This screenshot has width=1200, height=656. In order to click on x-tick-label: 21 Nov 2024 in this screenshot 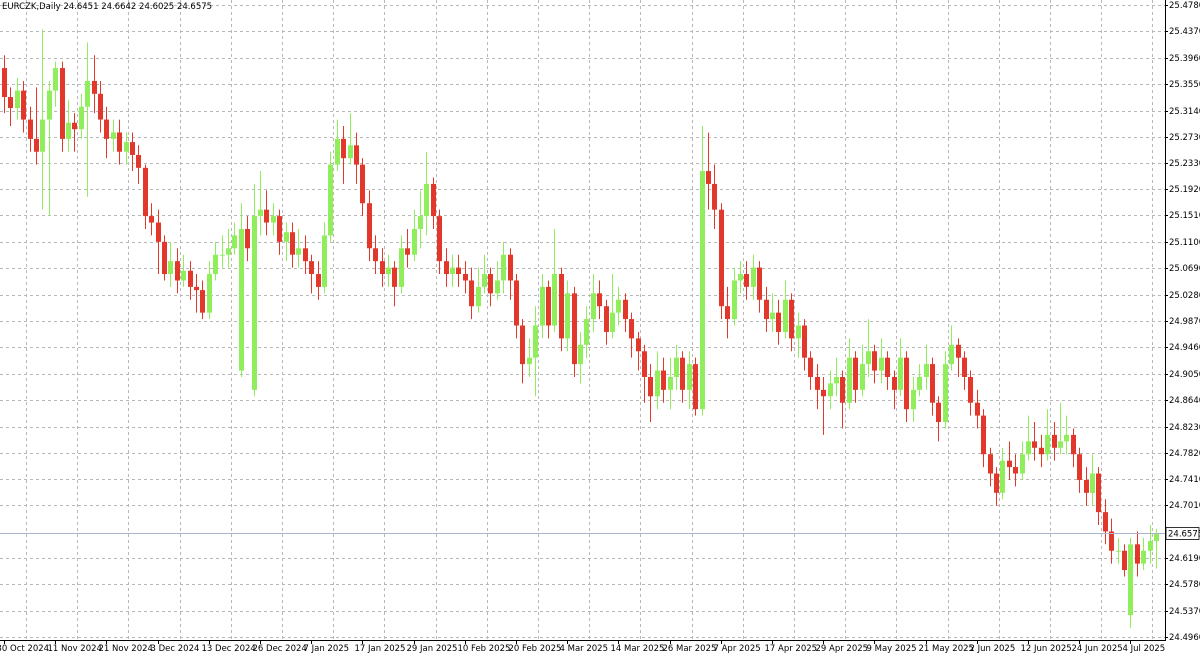, I will do `click(126, 649)`.